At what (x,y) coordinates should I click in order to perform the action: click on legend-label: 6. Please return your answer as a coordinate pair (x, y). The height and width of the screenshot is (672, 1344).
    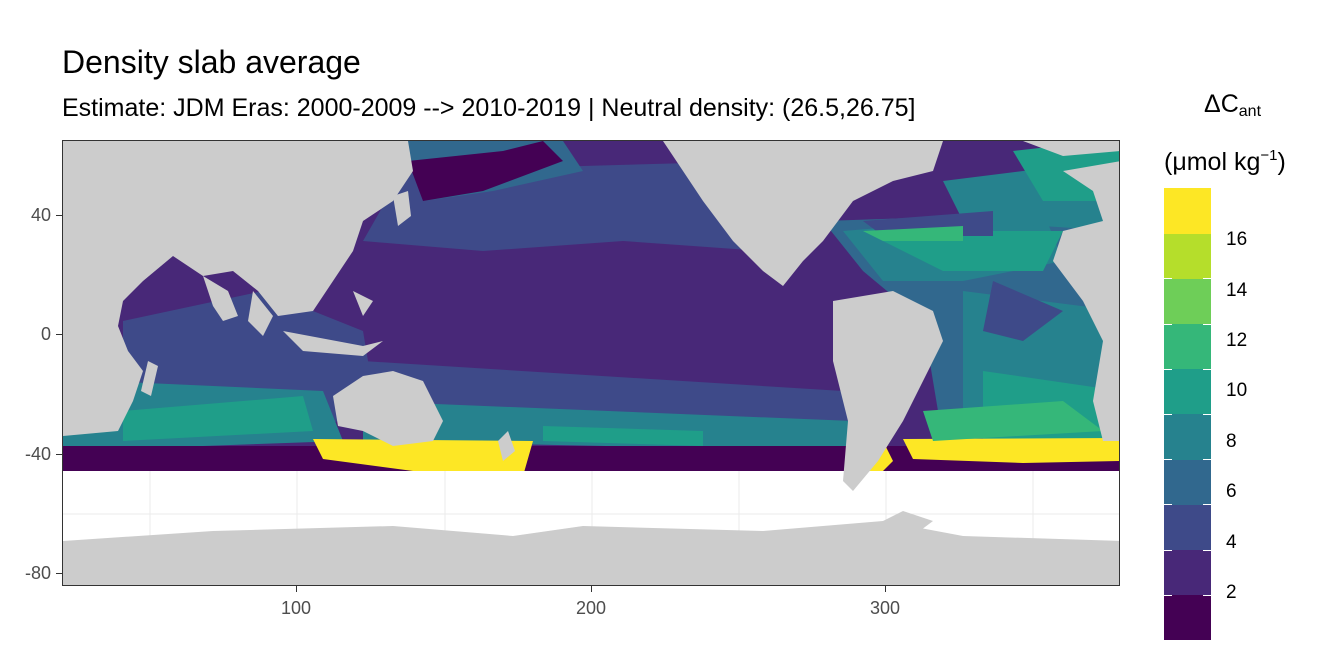
    Looking at the image, I should click on (1231, 491).